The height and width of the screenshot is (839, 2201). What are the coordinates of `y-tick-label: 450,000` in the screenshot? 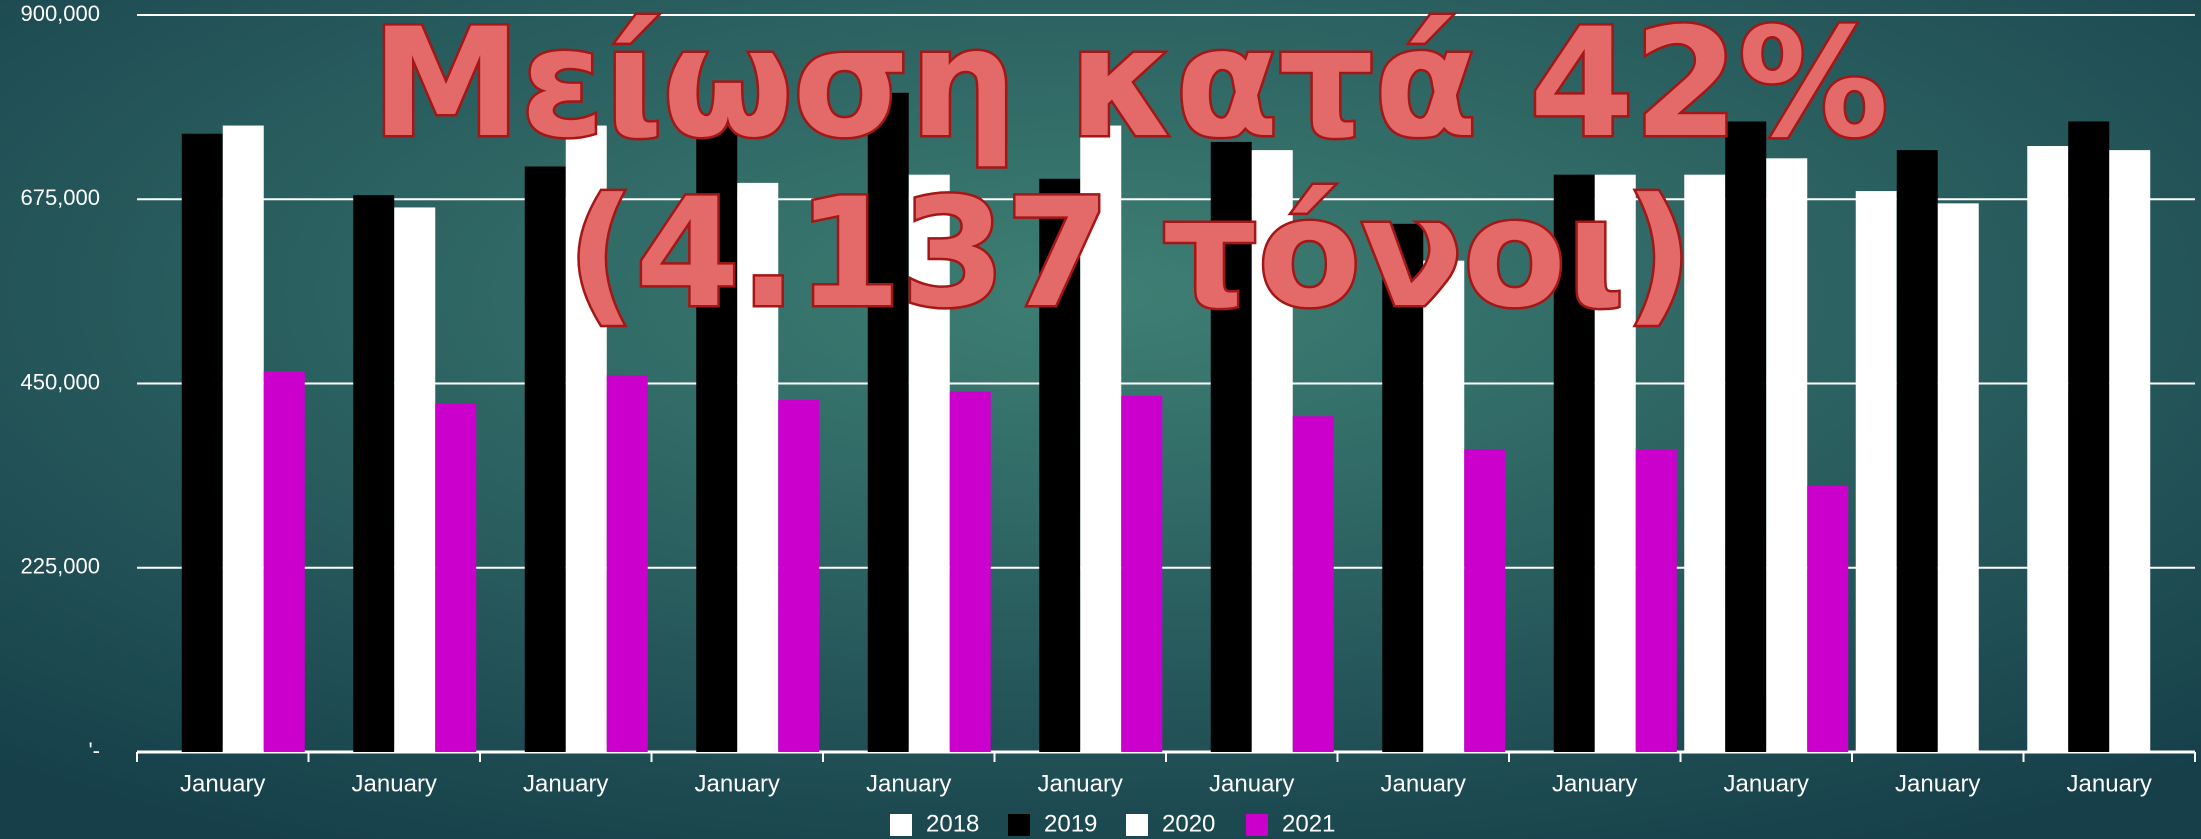 It's located at (60, 381).